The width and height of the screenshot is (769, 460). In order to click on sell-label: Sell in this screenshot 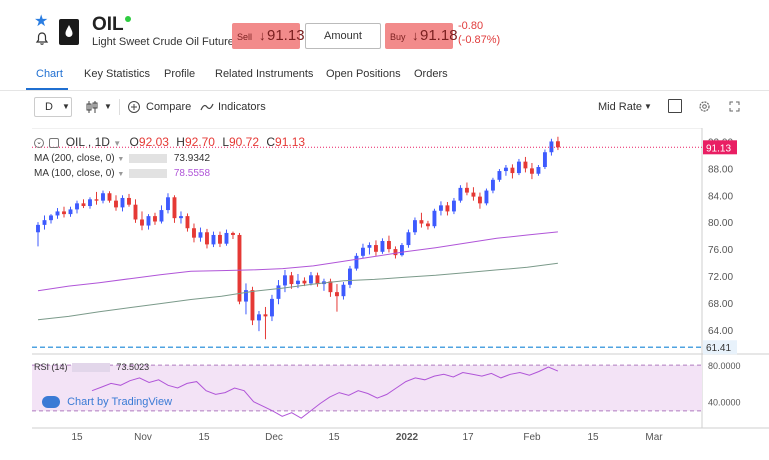, I will do `click(245, 37)`.